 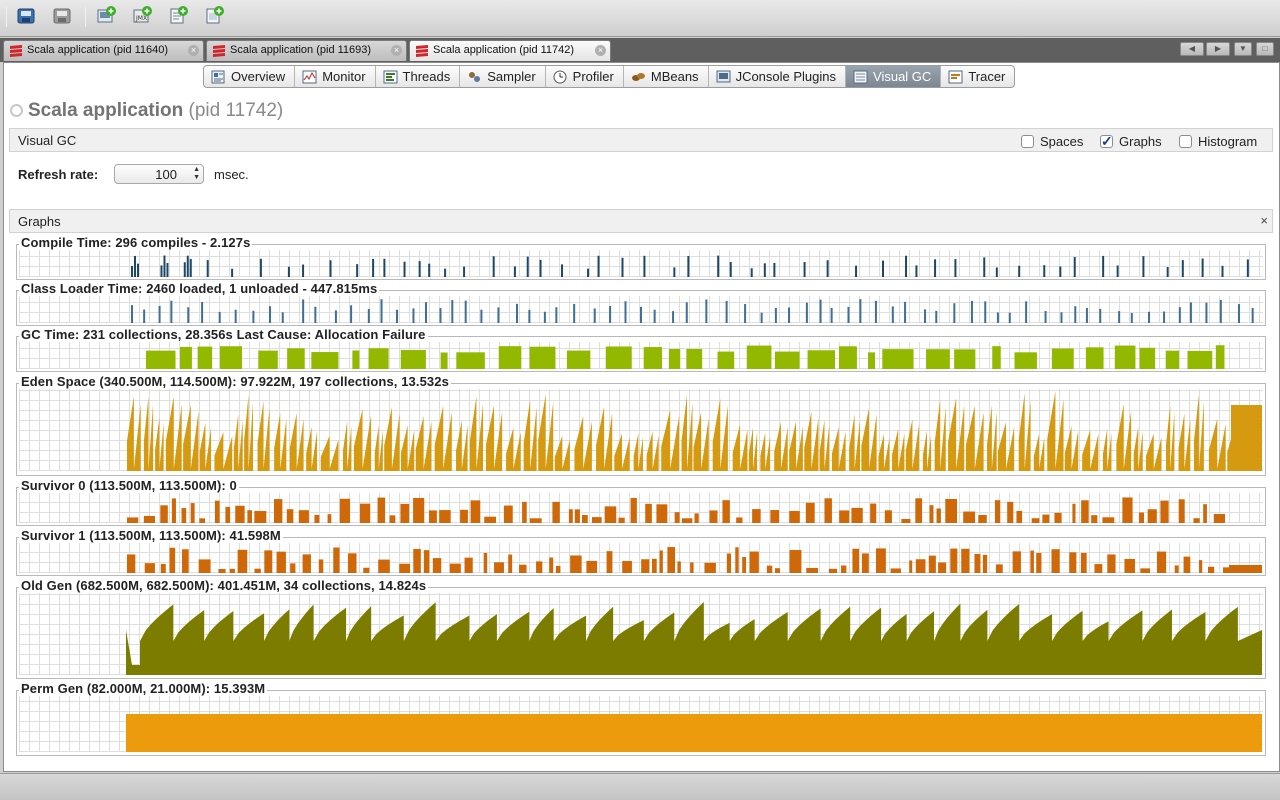 What do you see at coordinates (1243, 49) in the screenshot?
I see `tab-list-dropdown-icon: ▼` at bounding box center [1243, 49].